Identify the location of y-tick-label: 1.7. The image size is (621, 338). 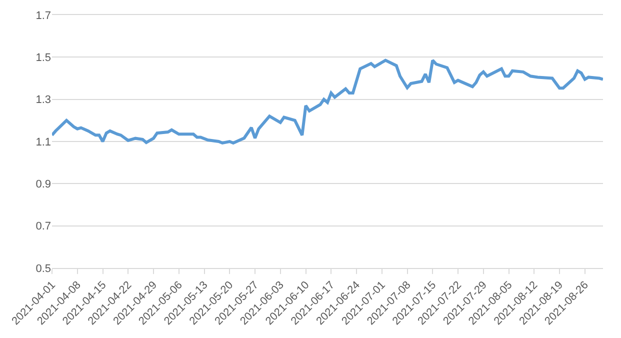
(43, 16).